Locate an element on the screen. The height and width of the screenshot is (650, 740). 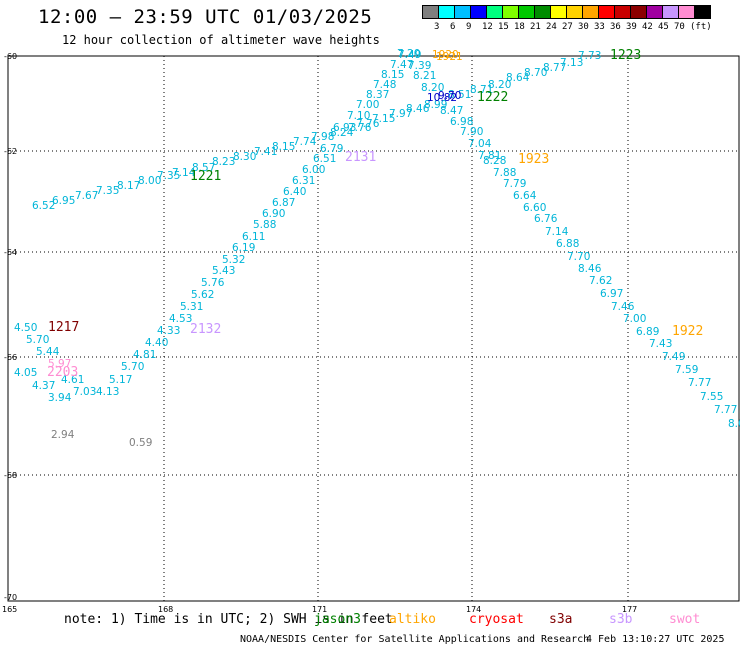
wave-height-value: 4.50 is located at coordinates (25, 328).